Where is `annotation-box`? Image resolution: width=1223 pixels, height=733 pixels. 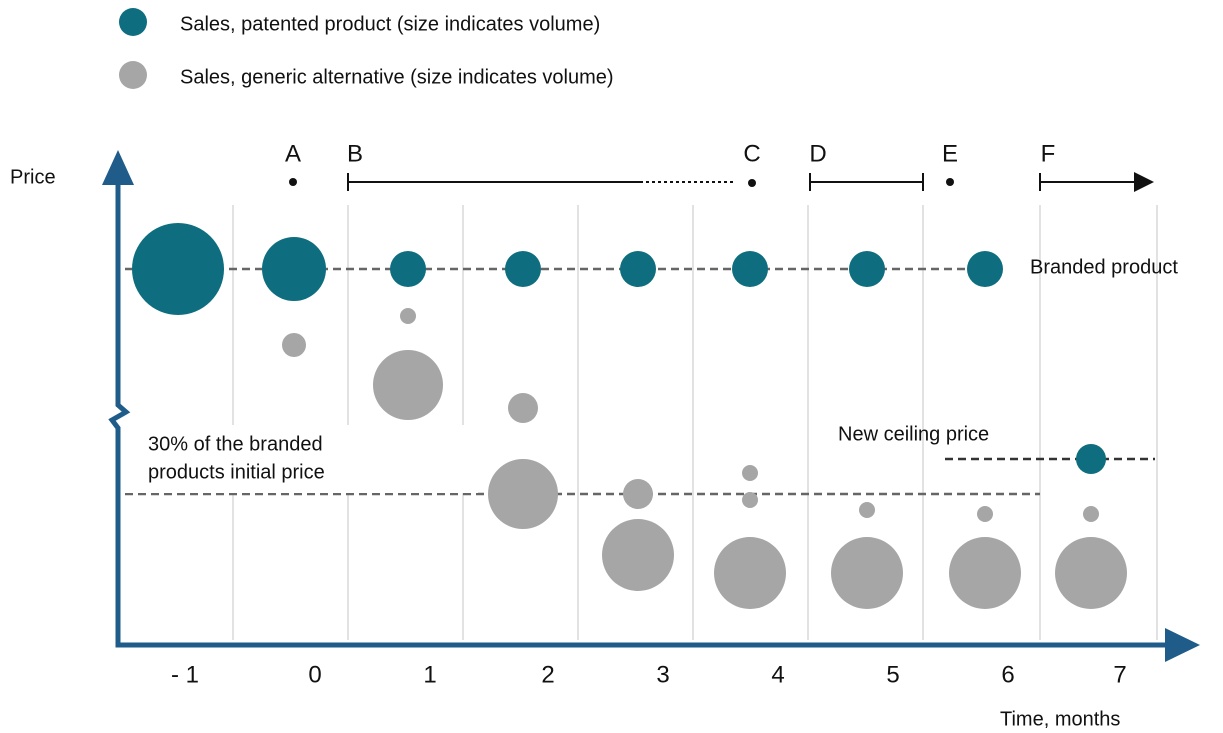 annotation-box is located at coordinates (299, 459).